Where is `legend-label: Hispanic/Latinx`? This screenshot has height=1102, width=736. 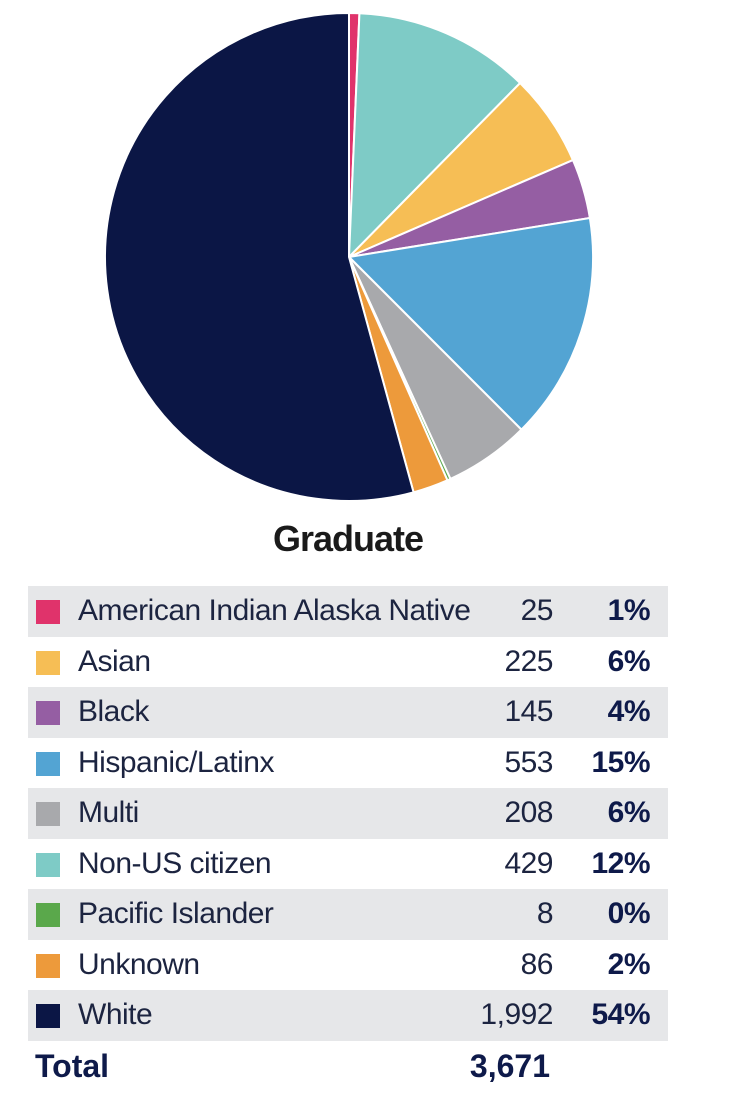
legend-label: Hispanic/Latinx is located at coordinates (176, 762).